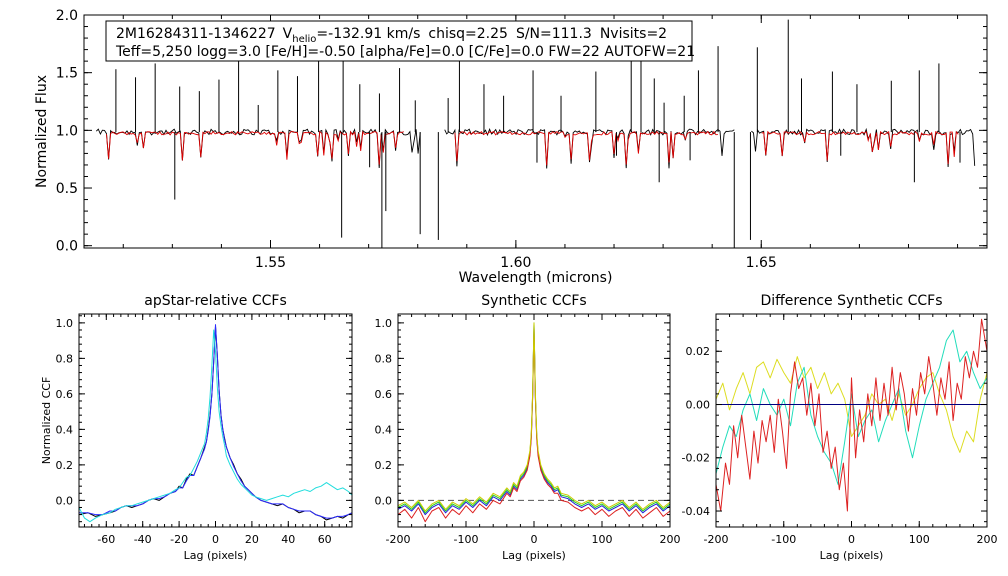 The width and height of the screenshot is (1008, 576). I want to click on x-tick-label: 40, so click(288, 539).